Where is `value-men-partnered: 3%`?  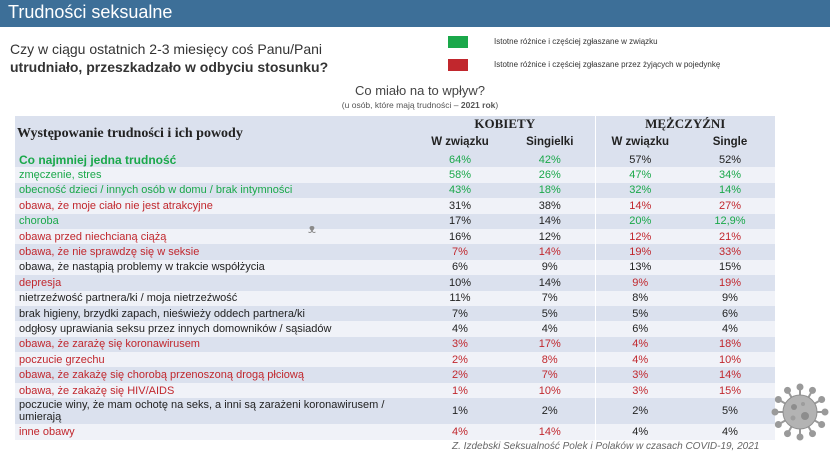 value-men-partnered: 3% is located at coordinates (640, 390).